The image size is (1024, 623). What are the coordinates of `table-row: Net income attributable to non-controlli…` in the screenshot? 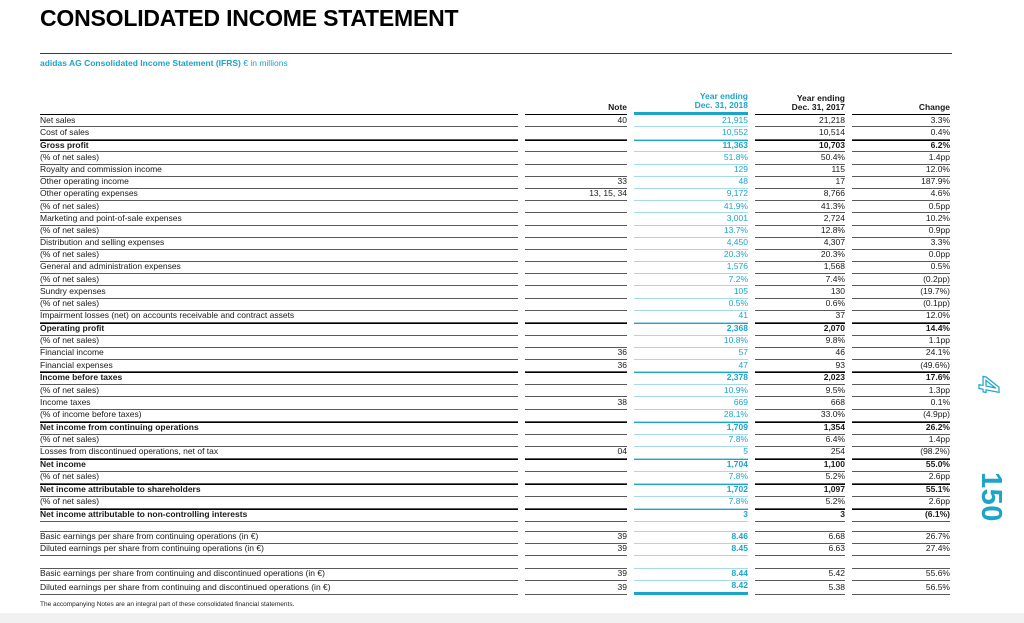 It's located at (495, 515).